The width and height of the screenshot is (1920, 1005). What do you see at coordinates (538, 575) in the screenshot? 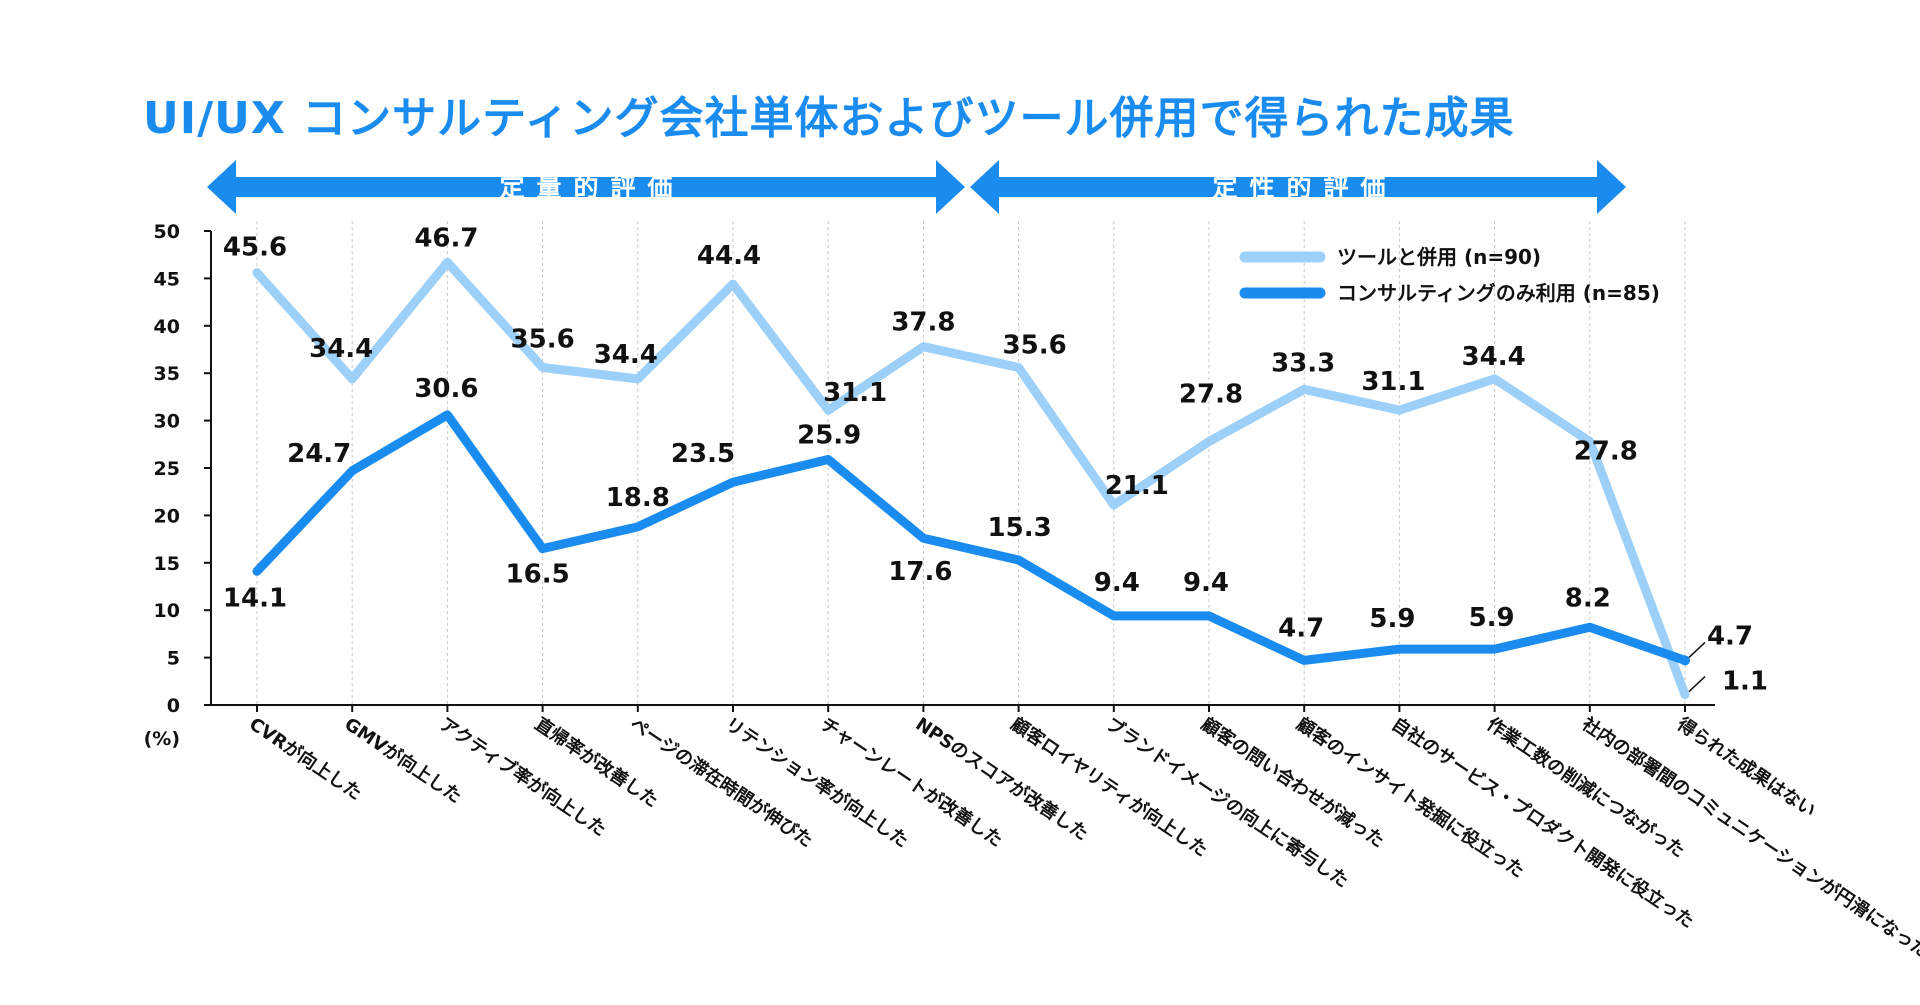
I see `data-label: 16.5` at bounding box center [538, 575].